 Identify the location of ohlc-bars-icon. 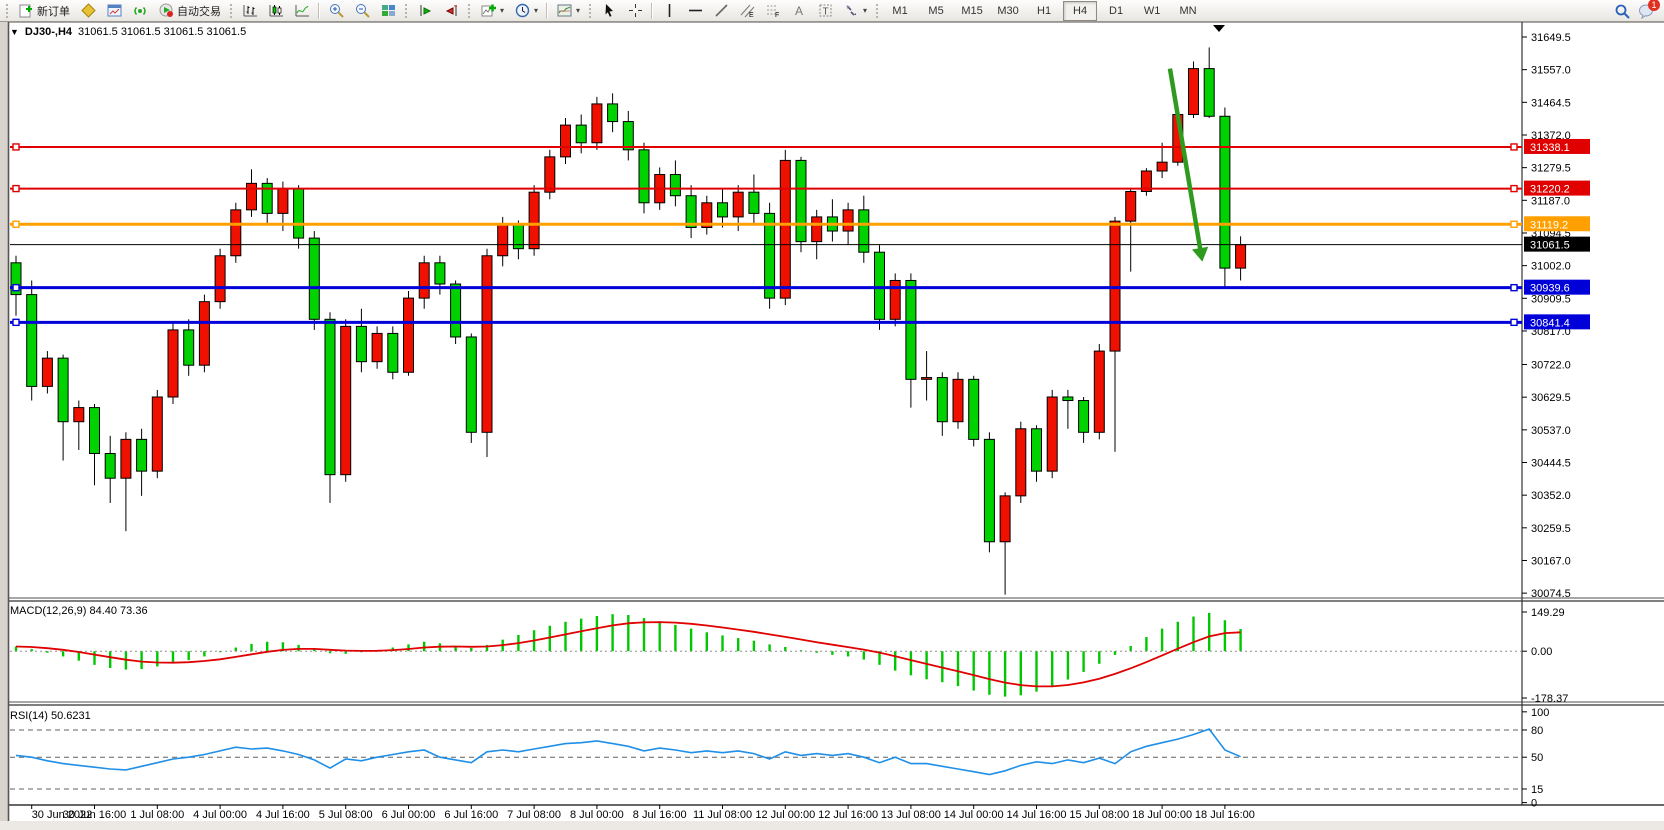
(250, 11).